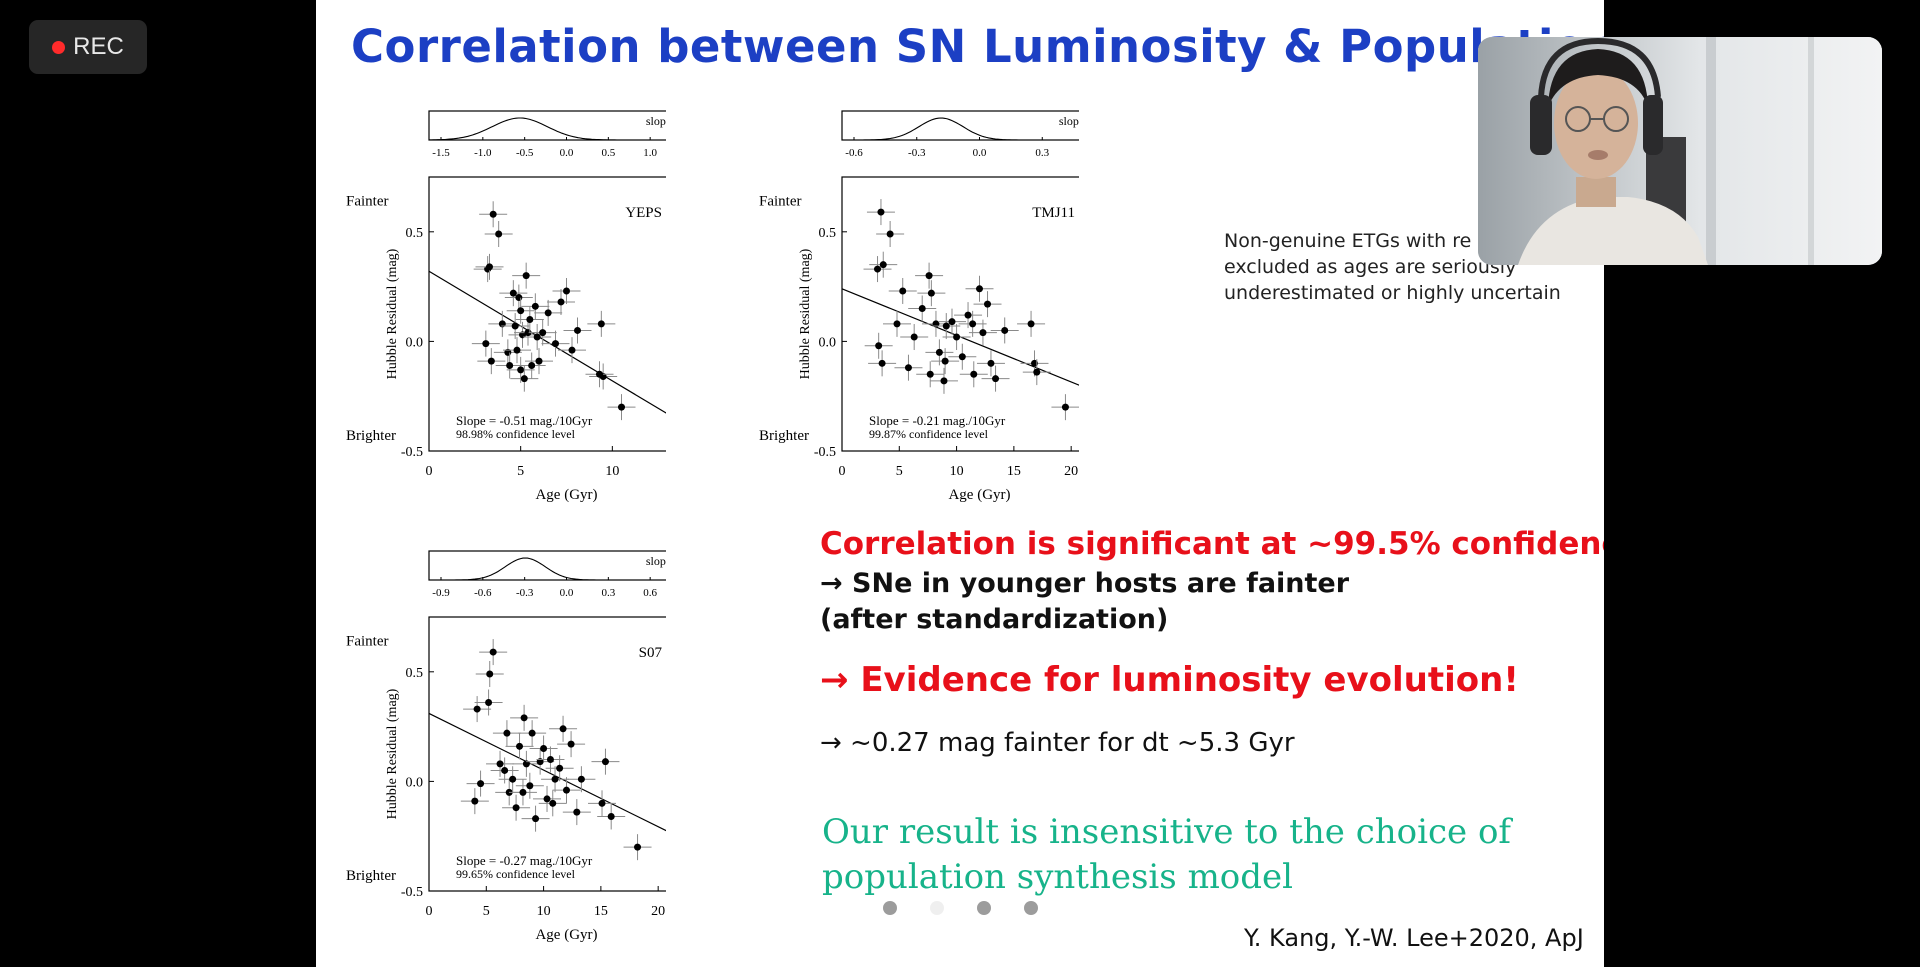 This screenshot has width=1920, height=967. Describe the element at coordinates (1071, 471) in the screenshot. I see `x-tick-label: 20` at that location.